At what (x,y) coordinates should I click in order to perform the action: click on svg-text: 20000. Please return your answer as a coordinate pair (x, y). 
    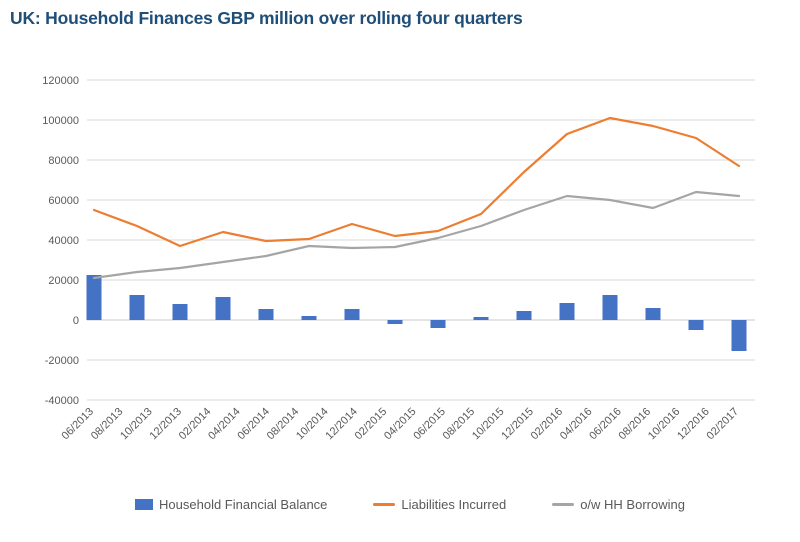
    Looking at the image, I should click on (63, 281).